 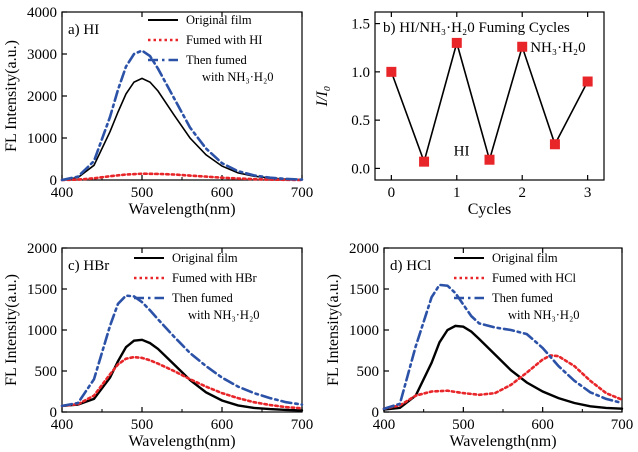 I want to click on panel-title: b) HI/NH₃·H₂0 Fuming Cycles, so click(x=476, y=28).